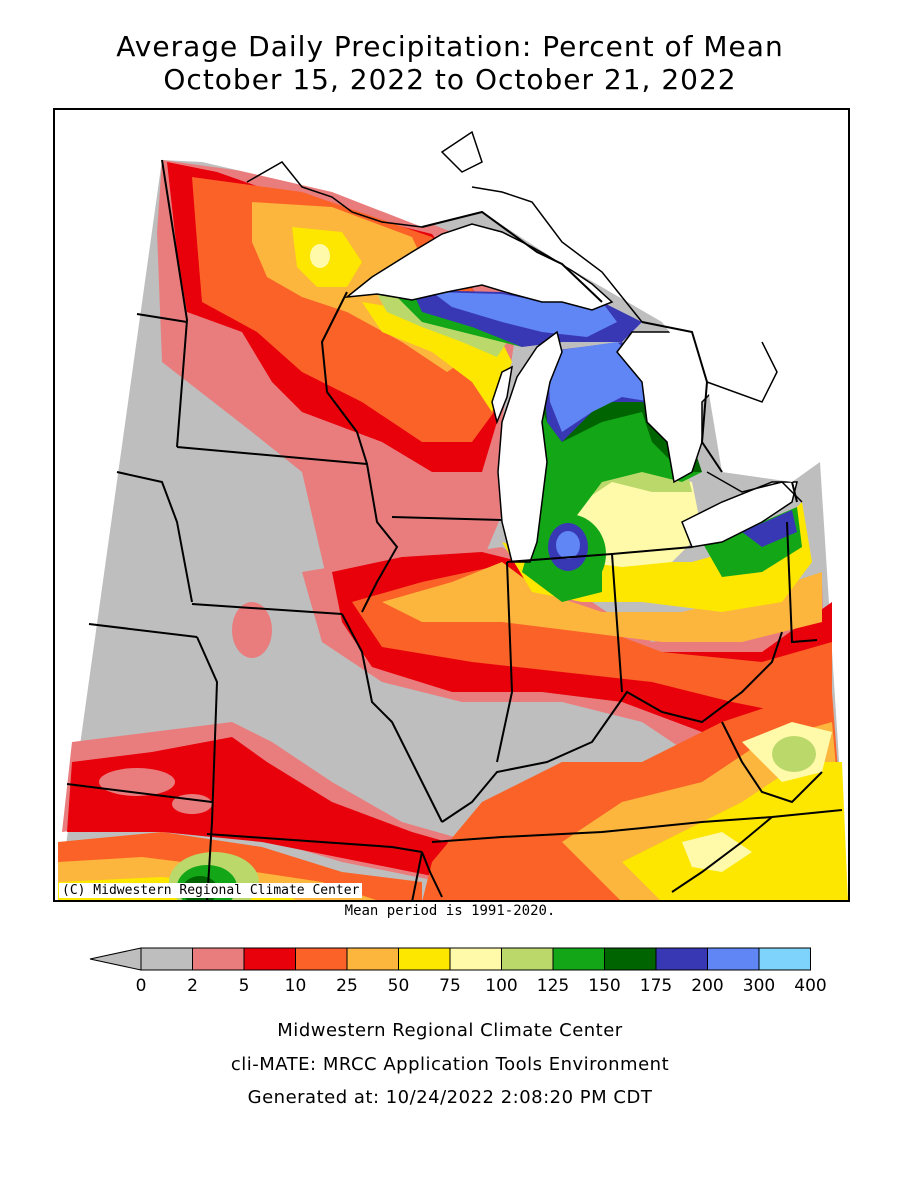 Image resolution: width=900 pixels, height=1200 pixels. Describe the element at coordinates (141, 986) in the screenshot. I see `legend-tick-label: 0` at that location.